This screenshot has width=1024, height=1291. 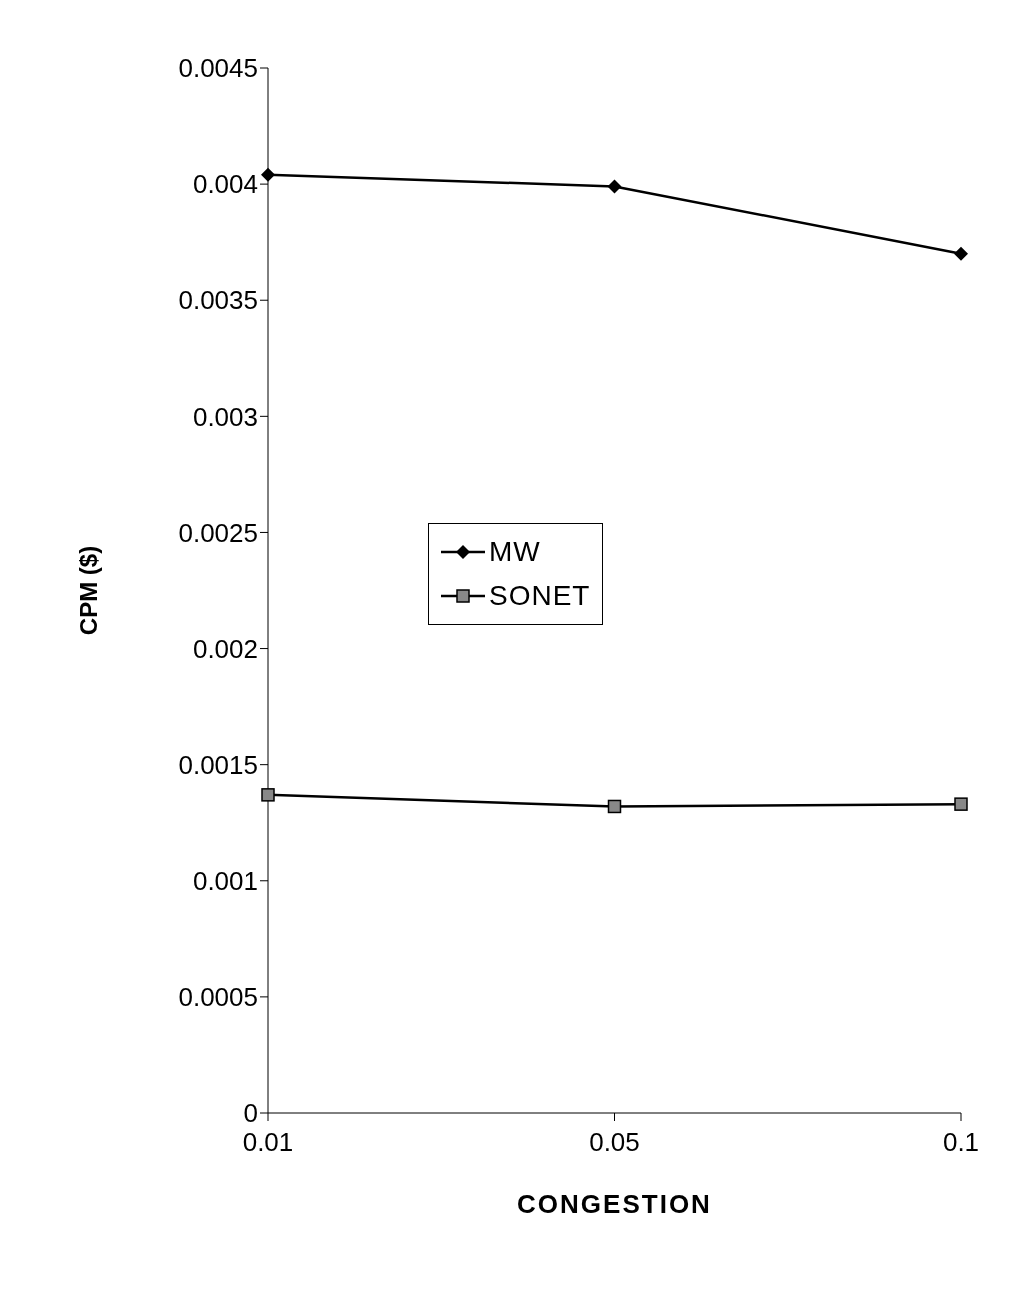 What do you see at coordinates (250, 1113) in the screenshot?
I see `y-tick-label: 0` at bounding box center [250, 1113].